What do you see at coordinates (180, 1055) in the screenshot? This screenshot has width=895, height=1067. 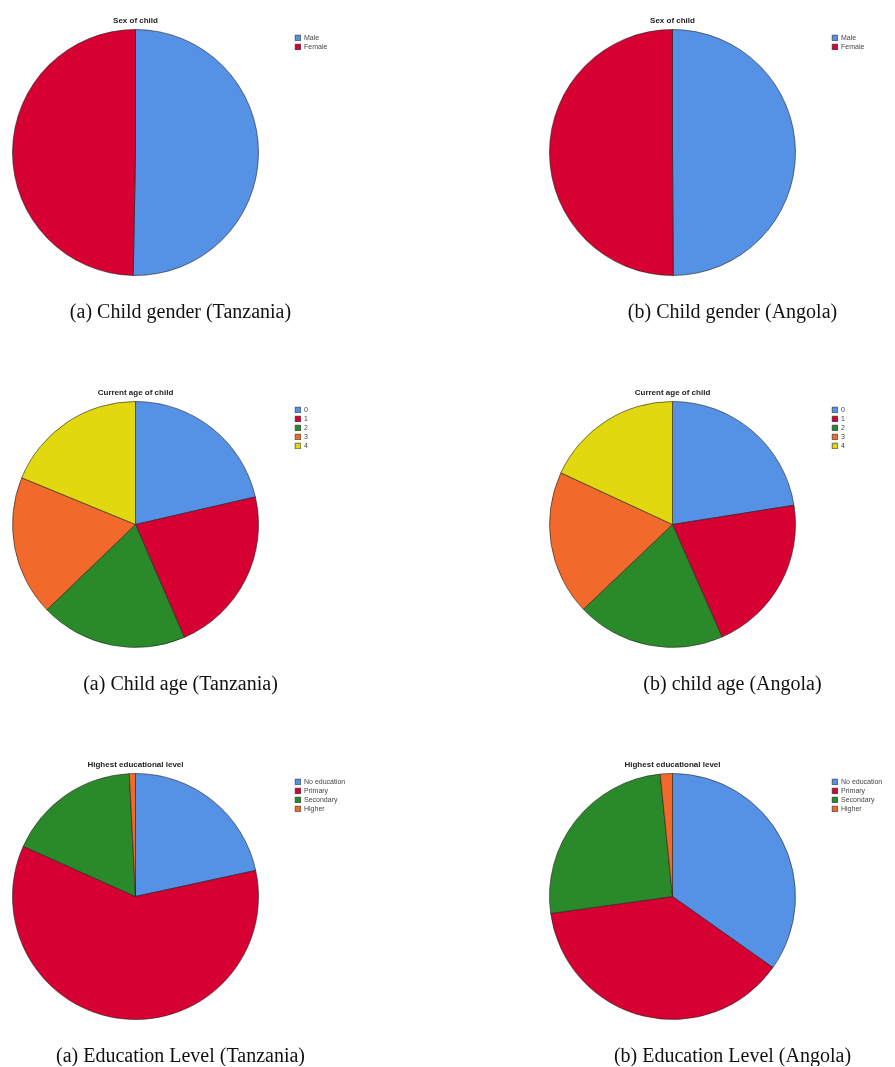 I see `text: (a) Education Level (Tanzania)` at bounding box center [180, 1055].